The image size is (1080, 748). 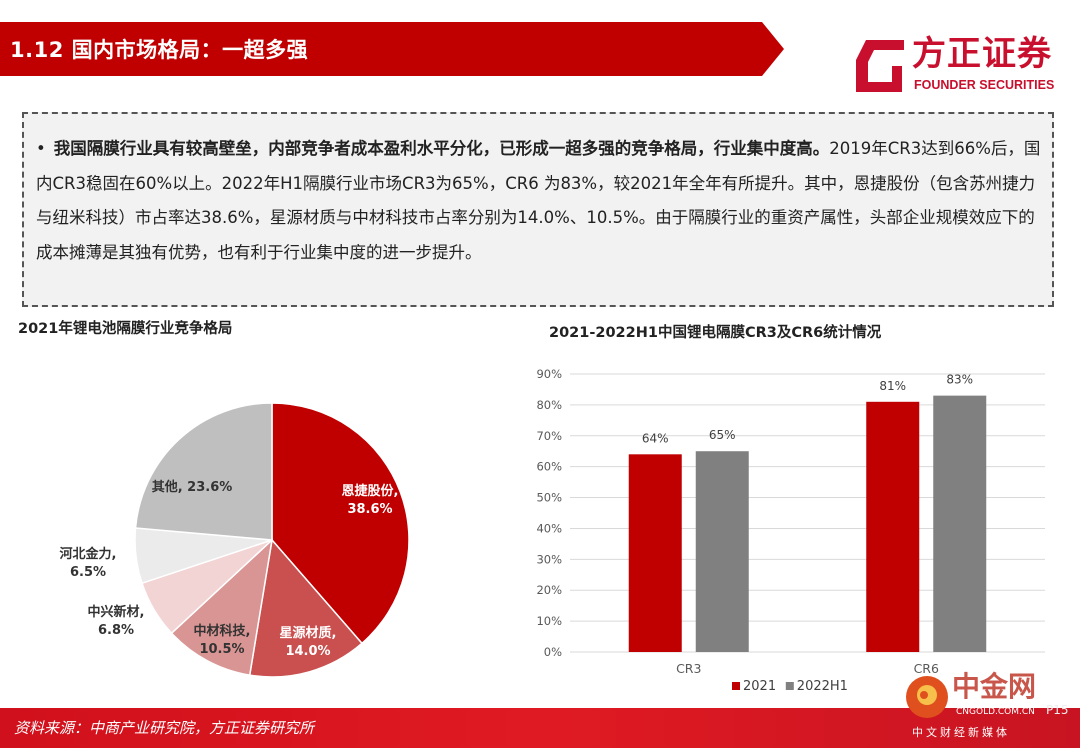 What do you see at coordinates (822, 686) in the screenshot?
I see `legend-label: 2022H1` at bounding box center [822, 686].